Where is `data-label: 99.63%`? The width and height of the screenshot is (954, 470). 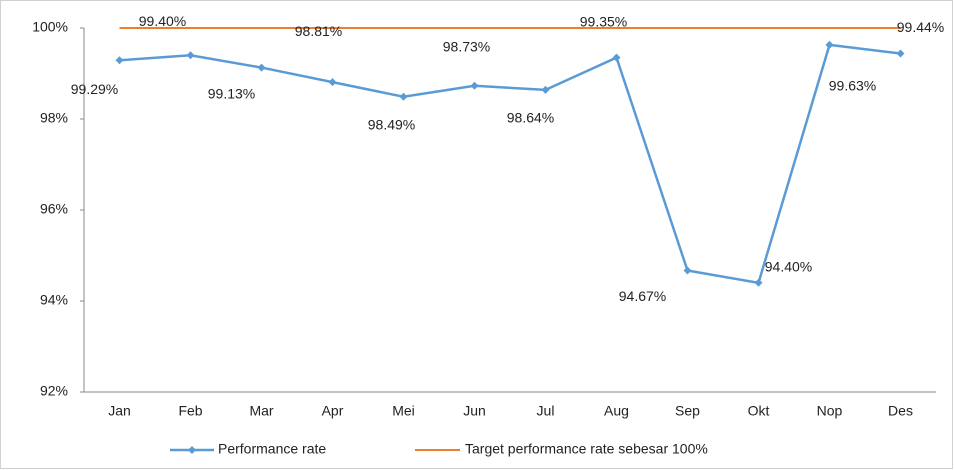
data-label: 99.63% is located at coordinates (852, 86).